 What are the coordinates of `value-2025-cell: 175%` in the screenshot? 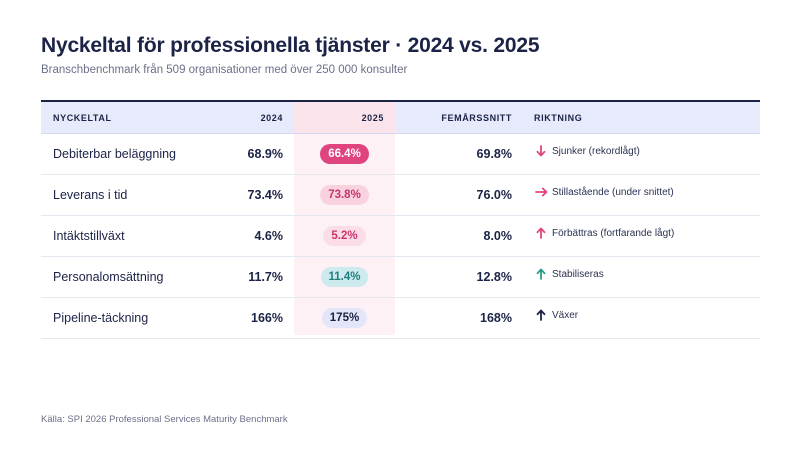 It's located at (344, 318).